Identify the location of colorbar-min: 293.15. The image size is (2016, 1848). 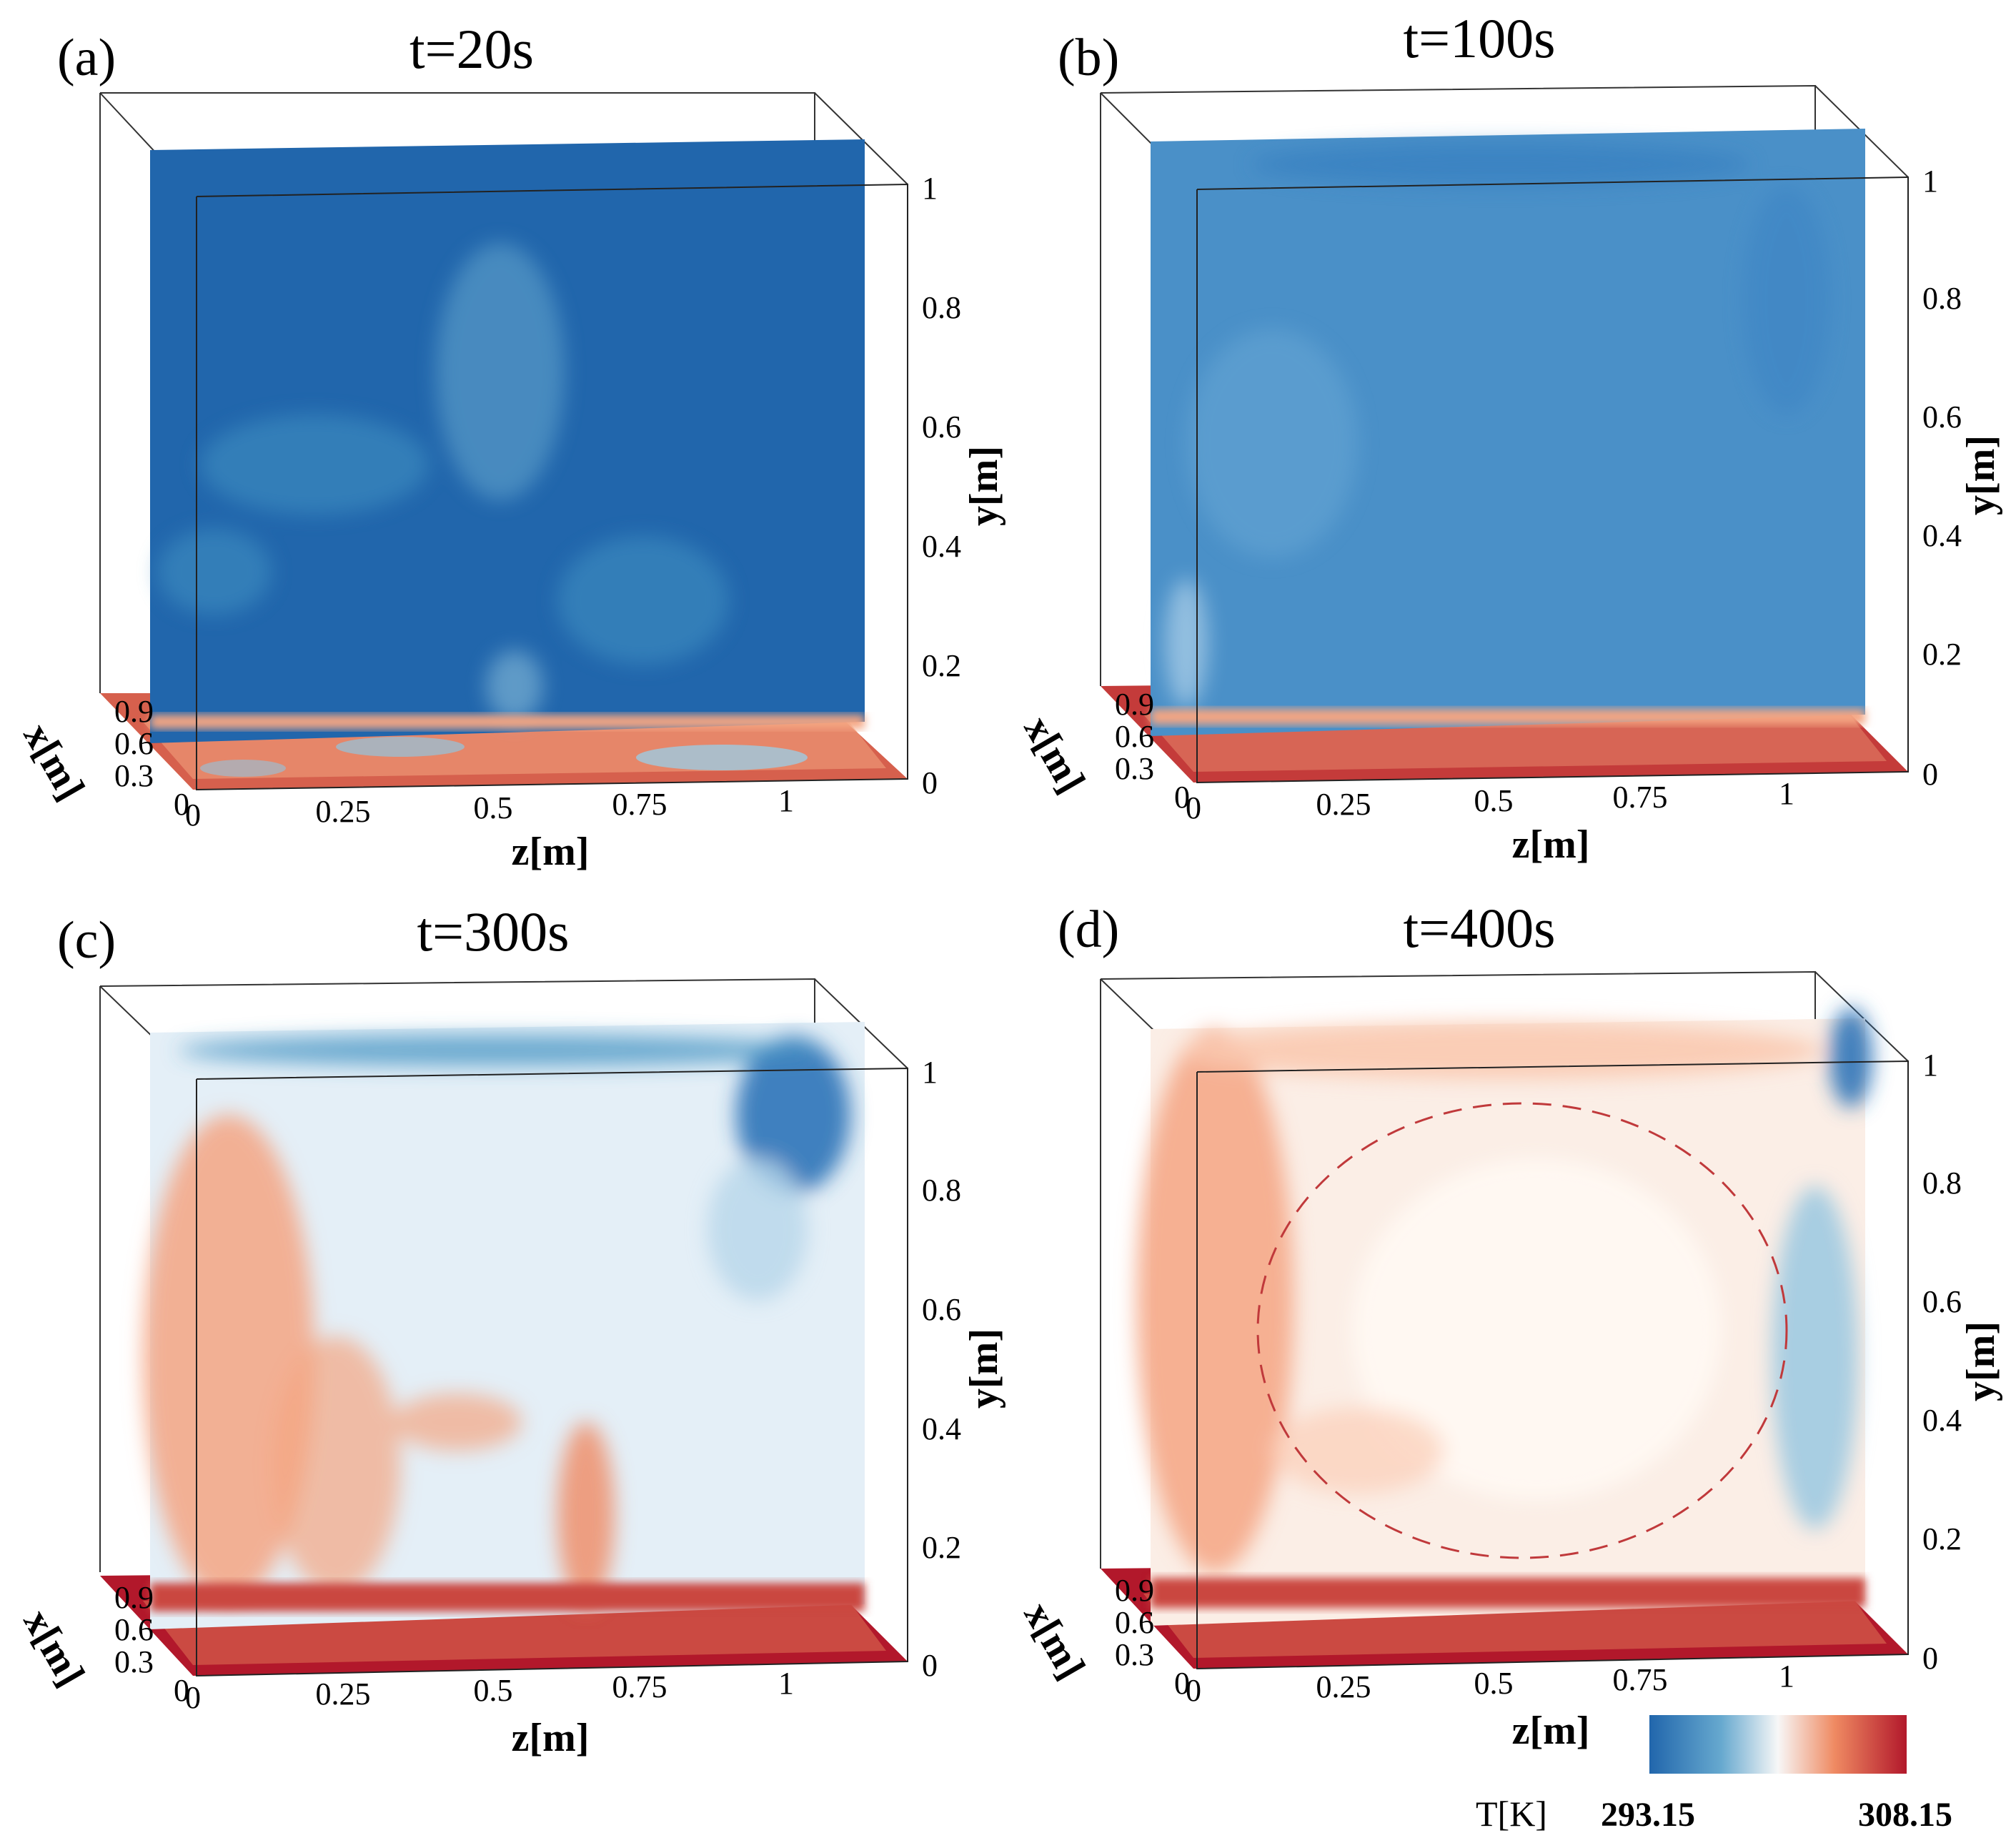
(1648, 1815).